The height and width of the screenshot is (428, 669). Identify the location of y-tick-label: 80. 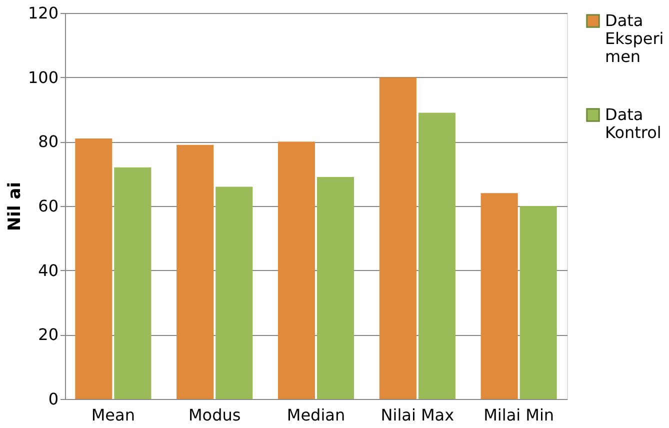
(48, 142).